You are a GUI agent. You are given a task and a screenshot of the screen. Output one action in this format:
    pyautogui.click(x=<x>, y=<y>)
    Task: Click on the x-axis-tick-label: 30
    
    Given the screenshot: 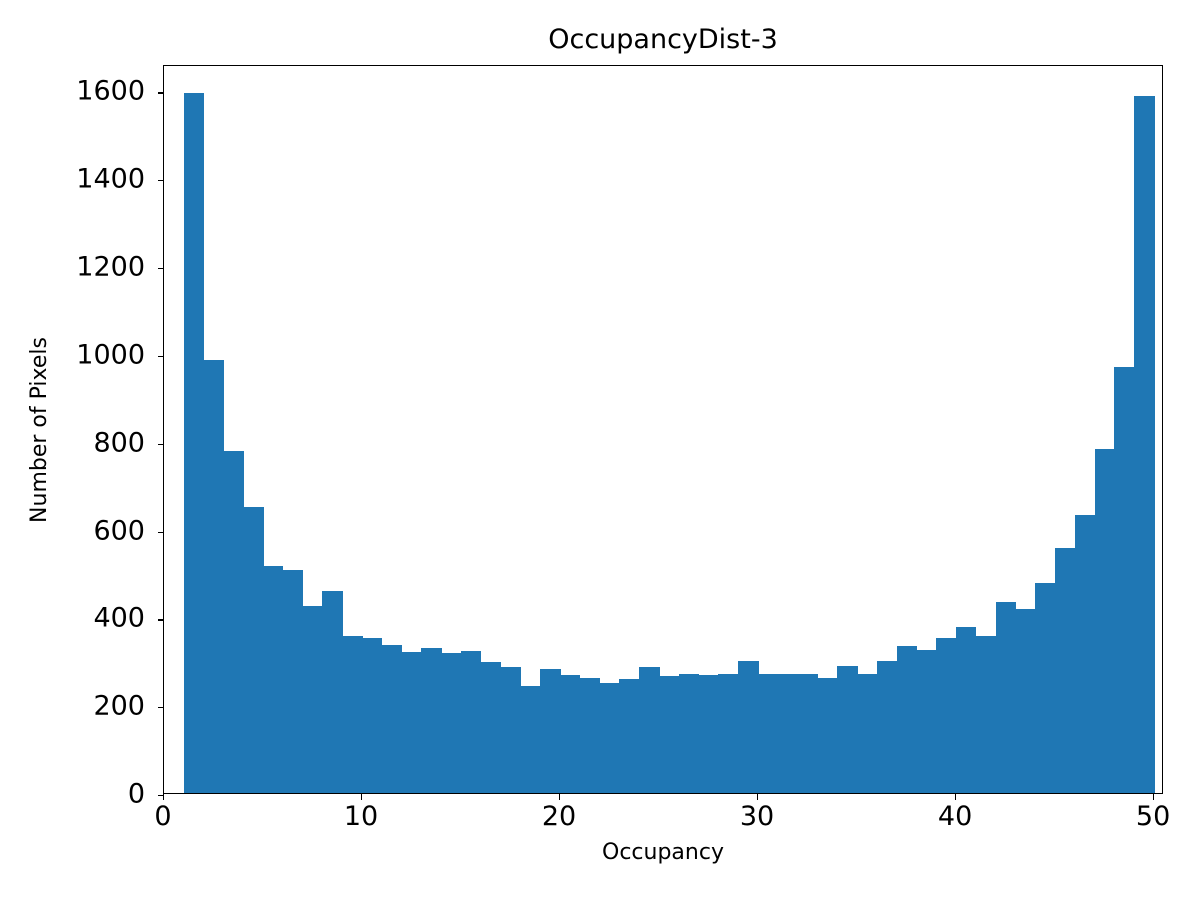 What is the action you would take?
    pyautogui.click(x=757, y=816)
    